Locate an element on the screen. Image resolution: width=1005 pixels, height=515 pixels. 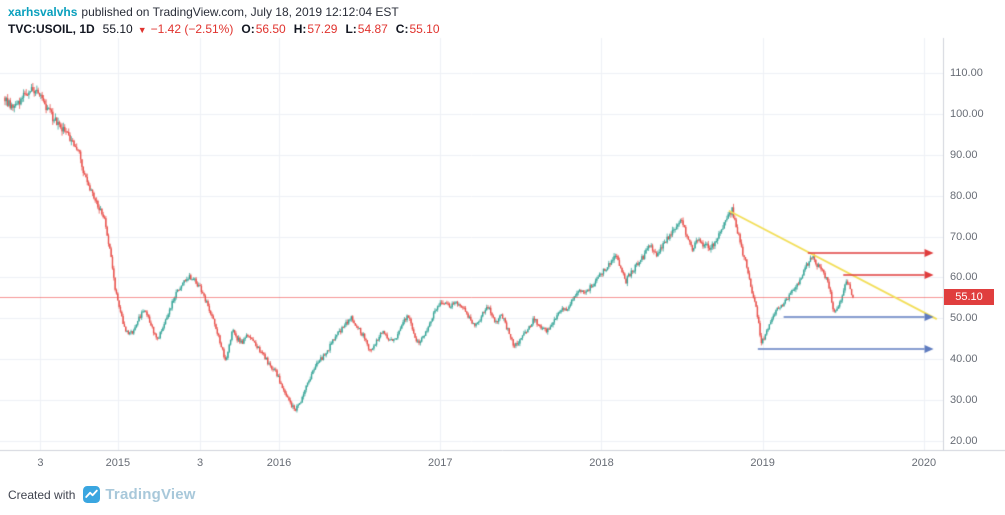
price-axis-label: 50.00 is located at coordinates (964, 318).